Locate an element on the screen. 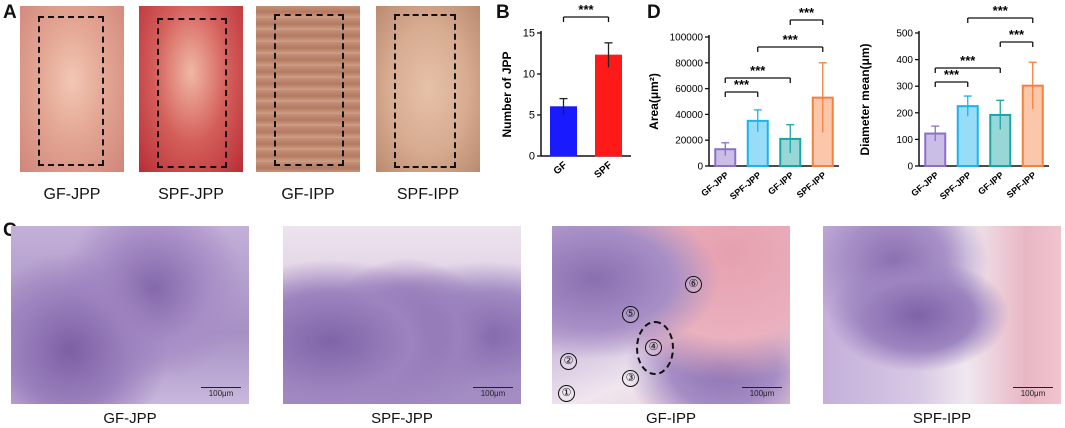 Image resolution: width=1065 pixels, height=428 pixels. y-tick-label: 20000 is located at coordinates (689, 141).